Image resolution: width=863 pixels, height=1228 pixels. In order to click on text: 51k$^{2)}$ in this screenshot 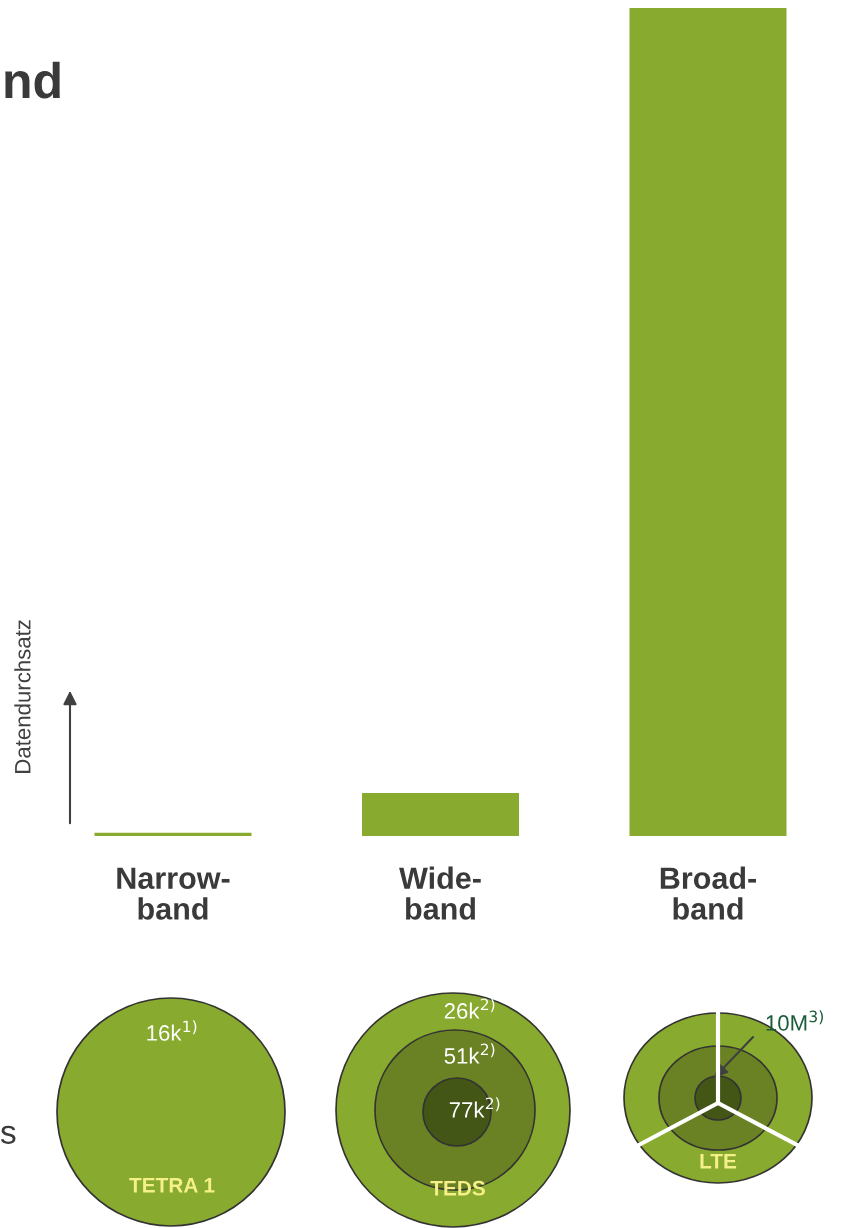, I will do `click(469, 1053)`.